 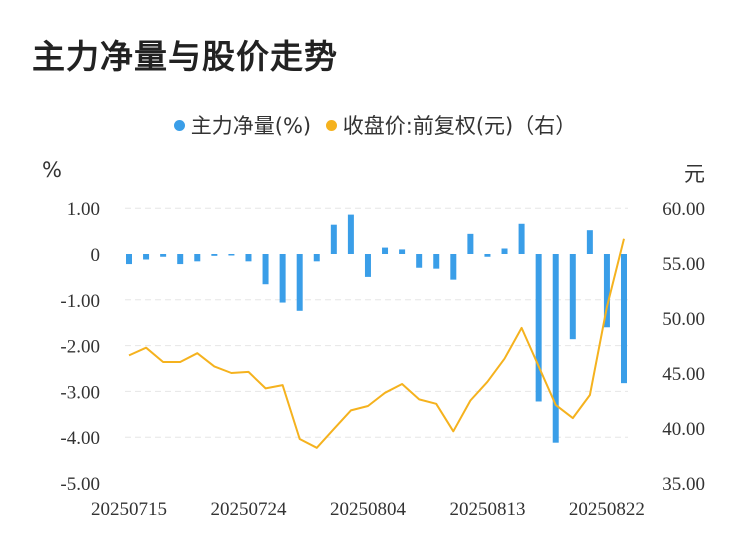 What do you see at coordinates (683, 429) in the screenshot?
I see `right-tick-label: 40.00` at bounding box center [683, 429].